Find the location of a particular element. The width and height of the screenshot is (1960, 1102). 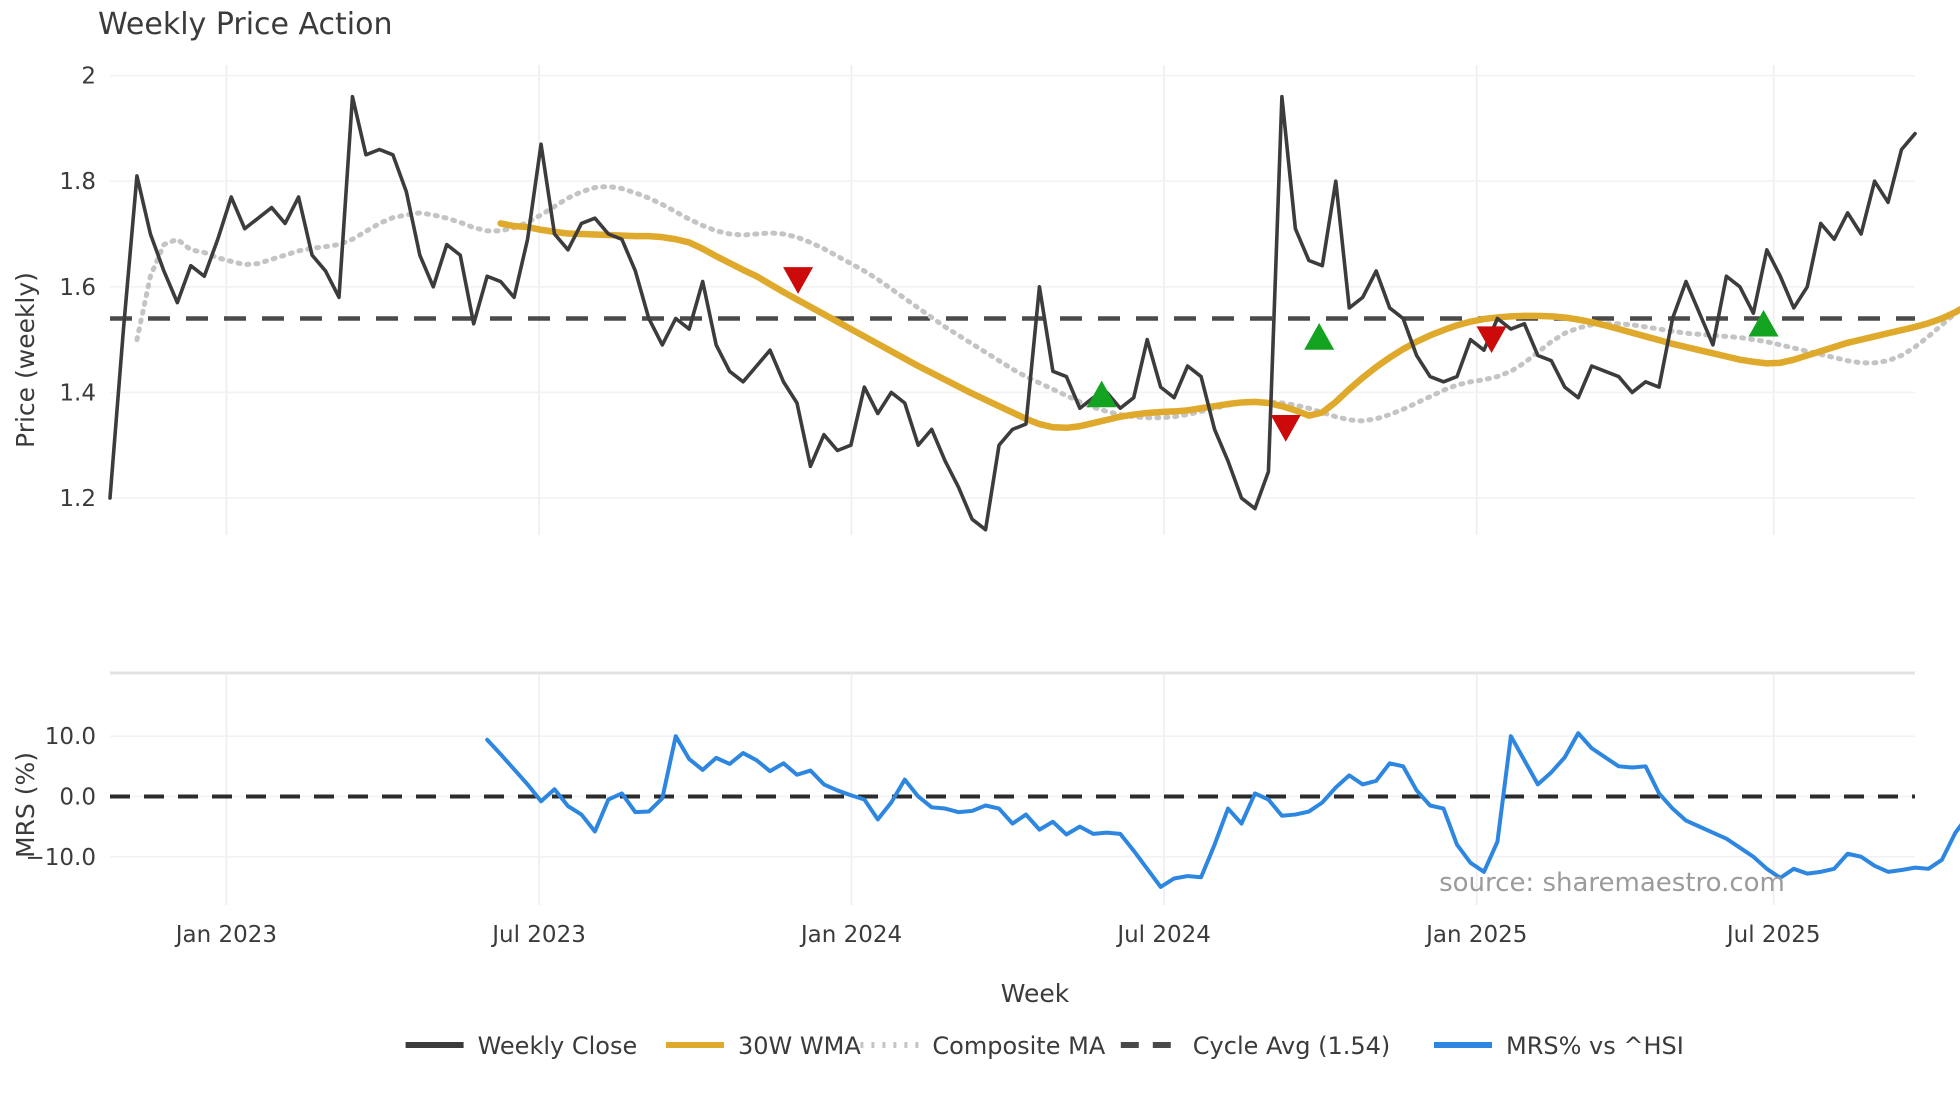

source-watermark: source: sharemaestro.com is located at coordinates (1612, 883).